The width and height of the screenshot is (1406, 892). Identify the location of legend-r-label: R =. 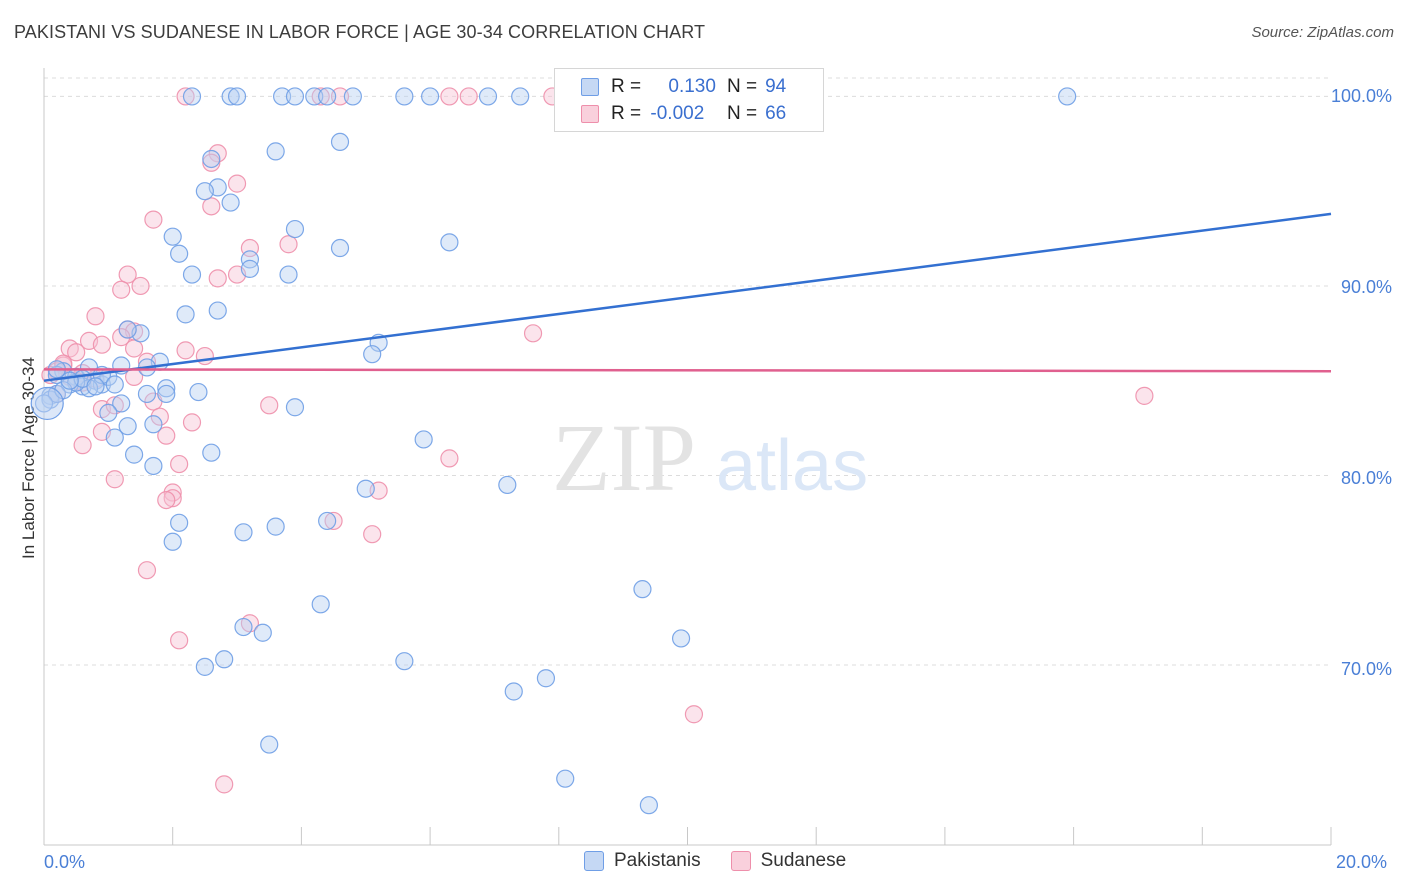
(626, 113).